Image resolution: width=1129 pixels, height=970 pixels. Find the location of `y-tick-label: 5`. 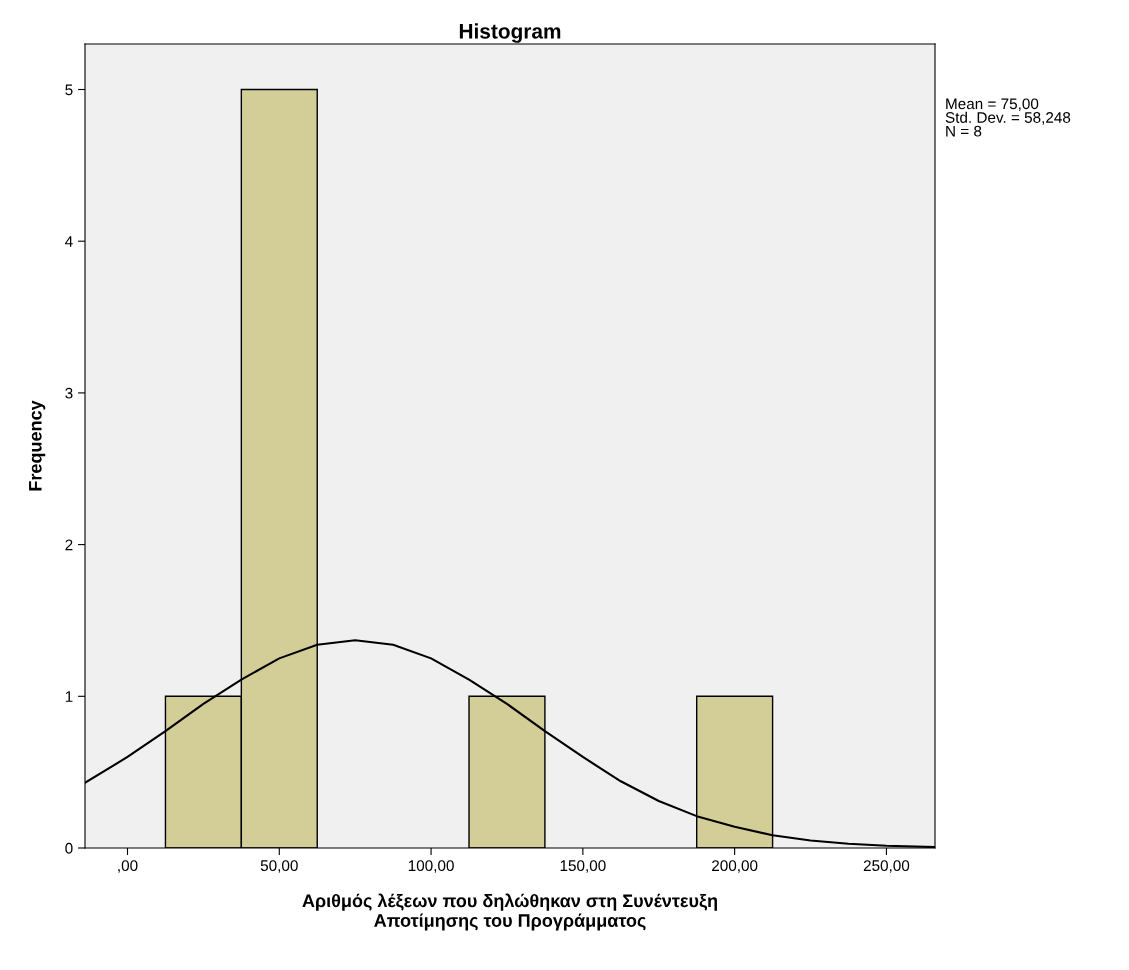

y-tick-label: 5 is located at coordinates (69, 90).